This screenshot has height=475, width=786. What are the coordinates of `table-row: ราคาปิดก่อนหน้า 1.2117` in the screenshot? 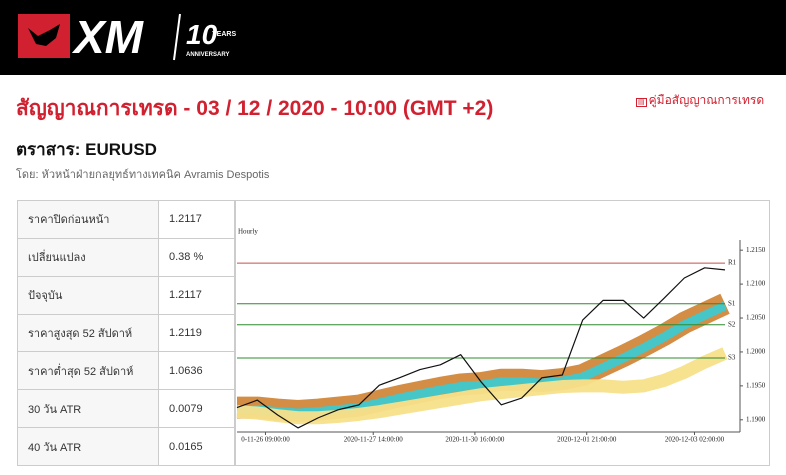 It's located at (126, 219).